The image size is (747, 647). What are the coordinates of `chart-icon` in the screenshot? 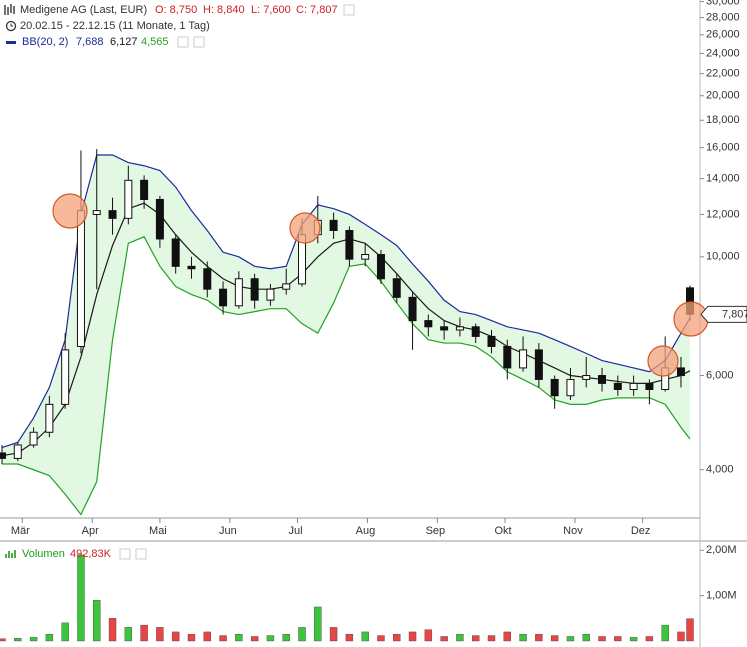 It's located at (9, 9).